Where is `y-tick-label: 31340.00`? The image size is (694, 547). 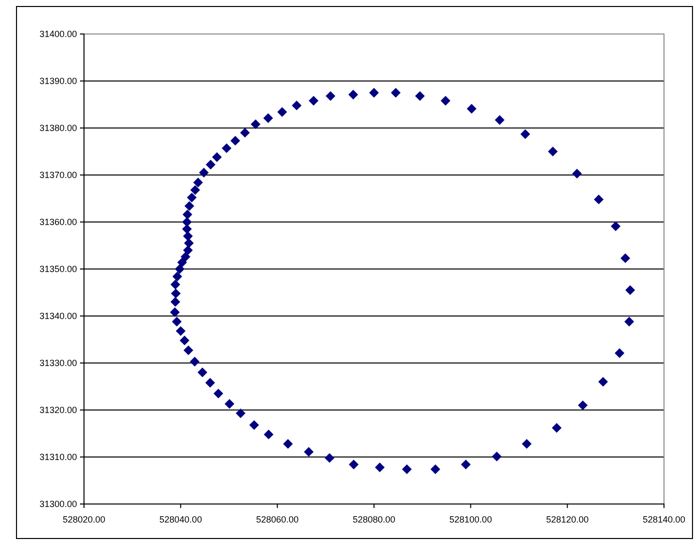 y-tick-label: 31340.00 is located at coordinates (58, 315).